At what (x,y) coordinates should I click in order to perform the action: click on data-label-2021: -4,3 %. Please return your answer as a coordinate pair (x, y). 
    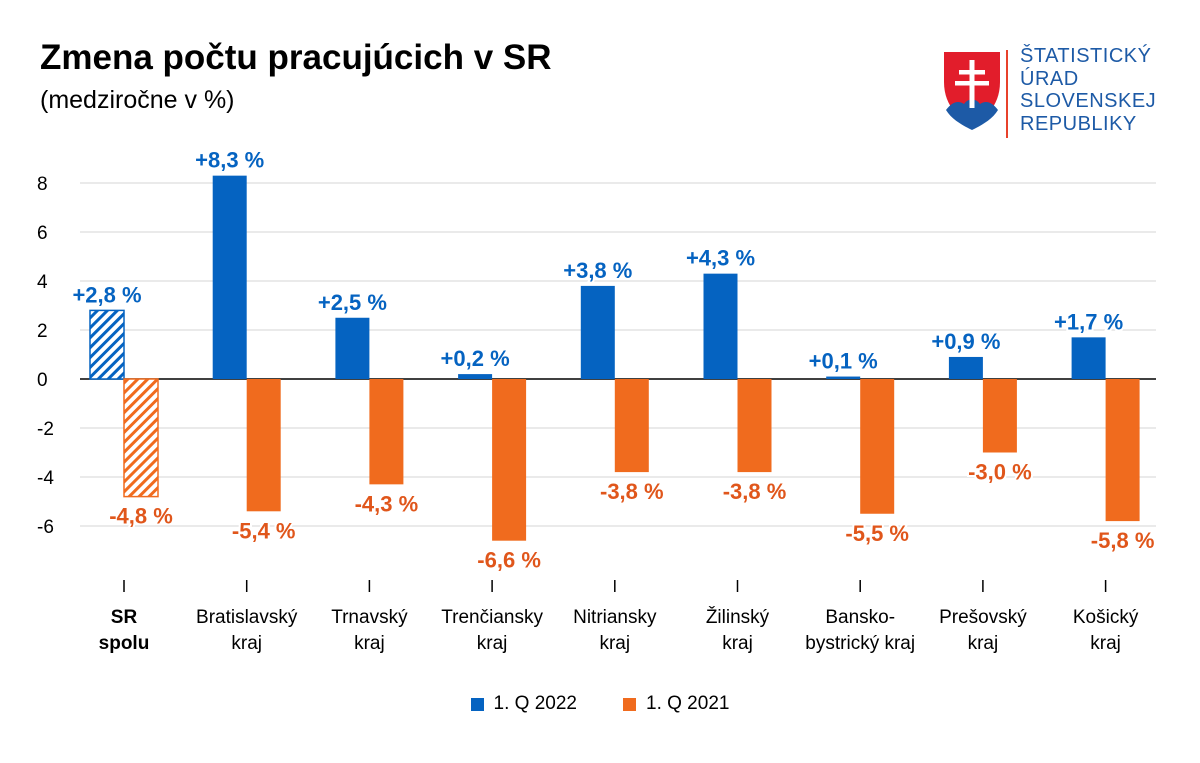
    Looking at the image, I should click on (387, 503).